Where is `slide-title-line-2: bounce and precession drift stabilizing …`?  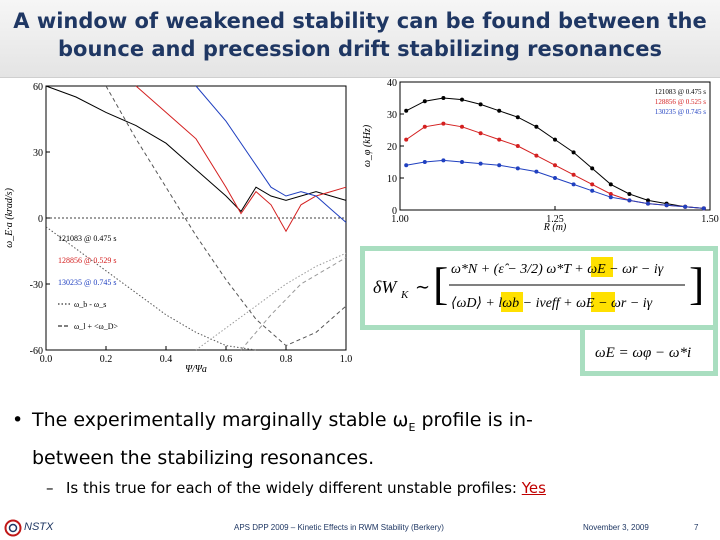 slide-title-line-2: bounce and precession drift stabilizing … is located at coordinates (360, 49).